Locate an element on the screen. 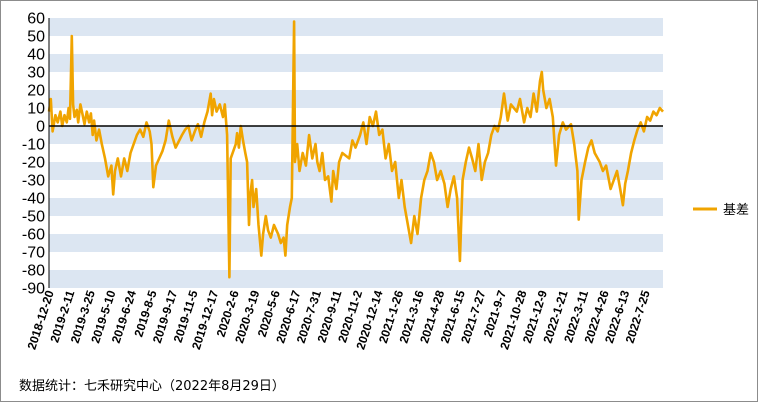  legend-label: 基差 is located at coordinates (736, 210).